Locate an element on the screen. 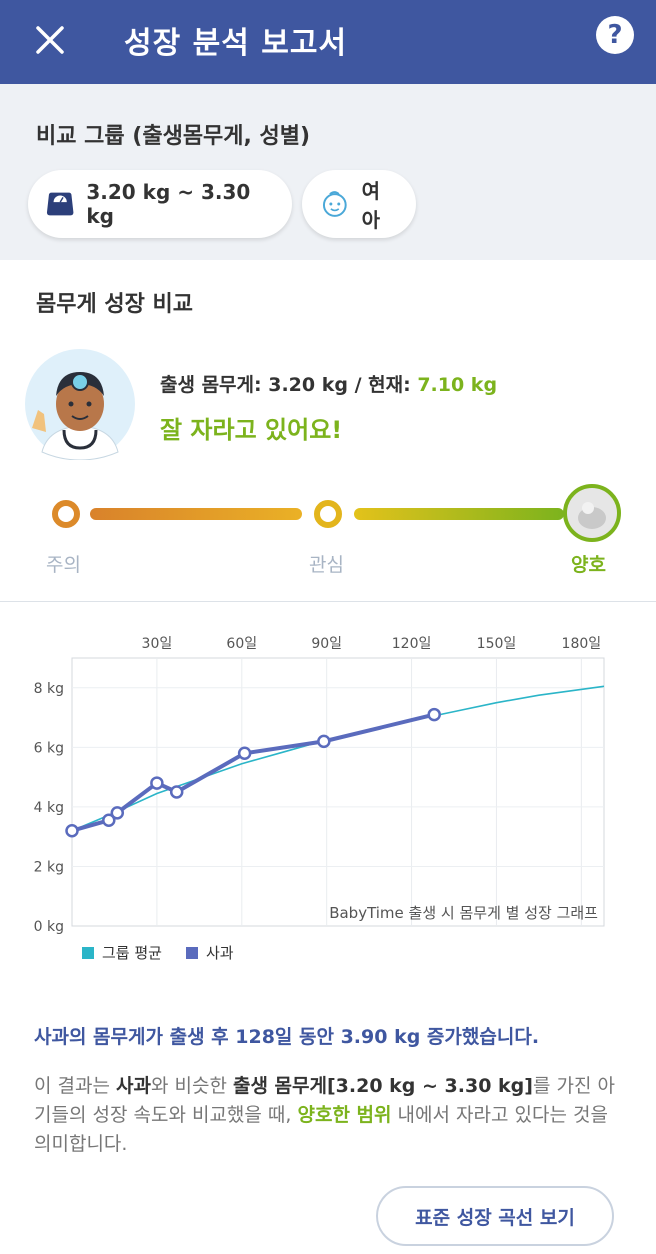 The width and height of the screenshot is (656, 1254). chart-x-tick-label: 60일 is located at coordinates (241, 644).